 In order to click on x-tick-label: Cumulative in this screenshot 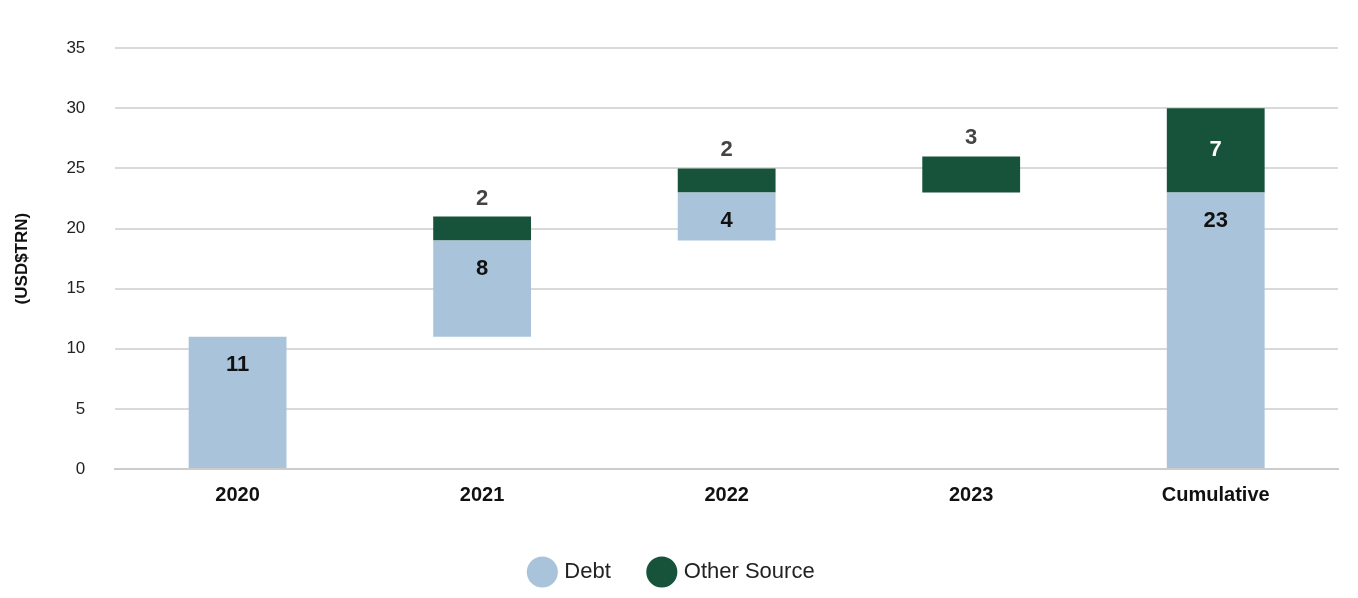, I will do `click(1215, 493)`.